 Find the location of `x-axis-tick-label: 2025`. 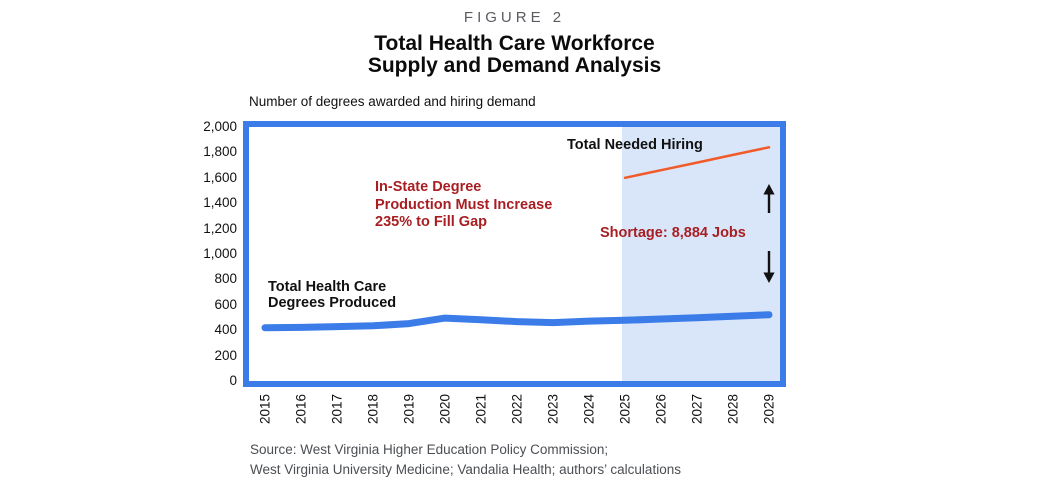

x-axis-tick-label: 2025 is located at coordinates (625, 409).